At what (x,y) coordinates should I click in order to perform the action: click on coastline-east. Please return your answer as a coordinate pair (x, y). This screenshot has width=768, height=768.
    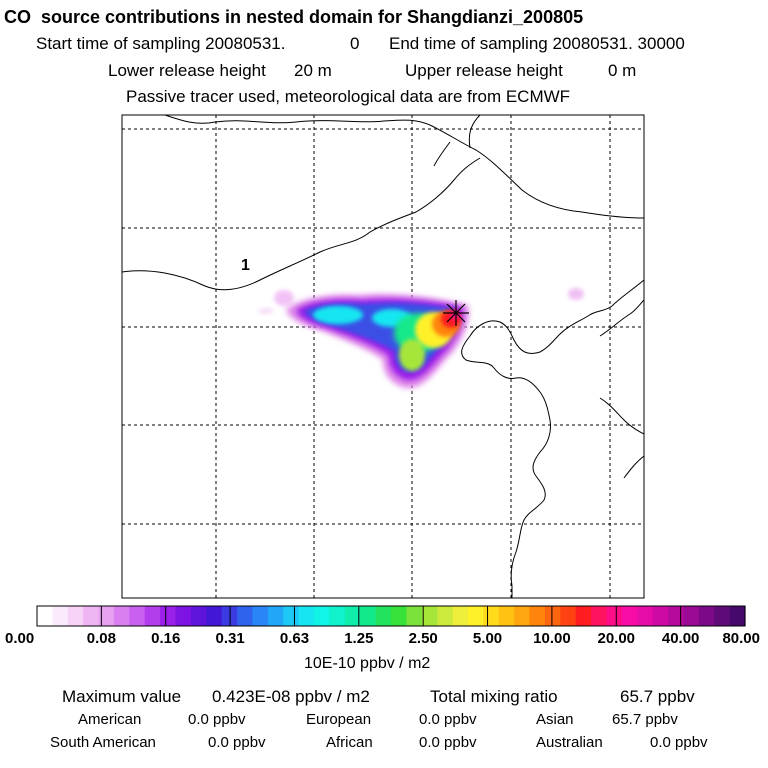
    Looking at the image, I should click on (552, 438).